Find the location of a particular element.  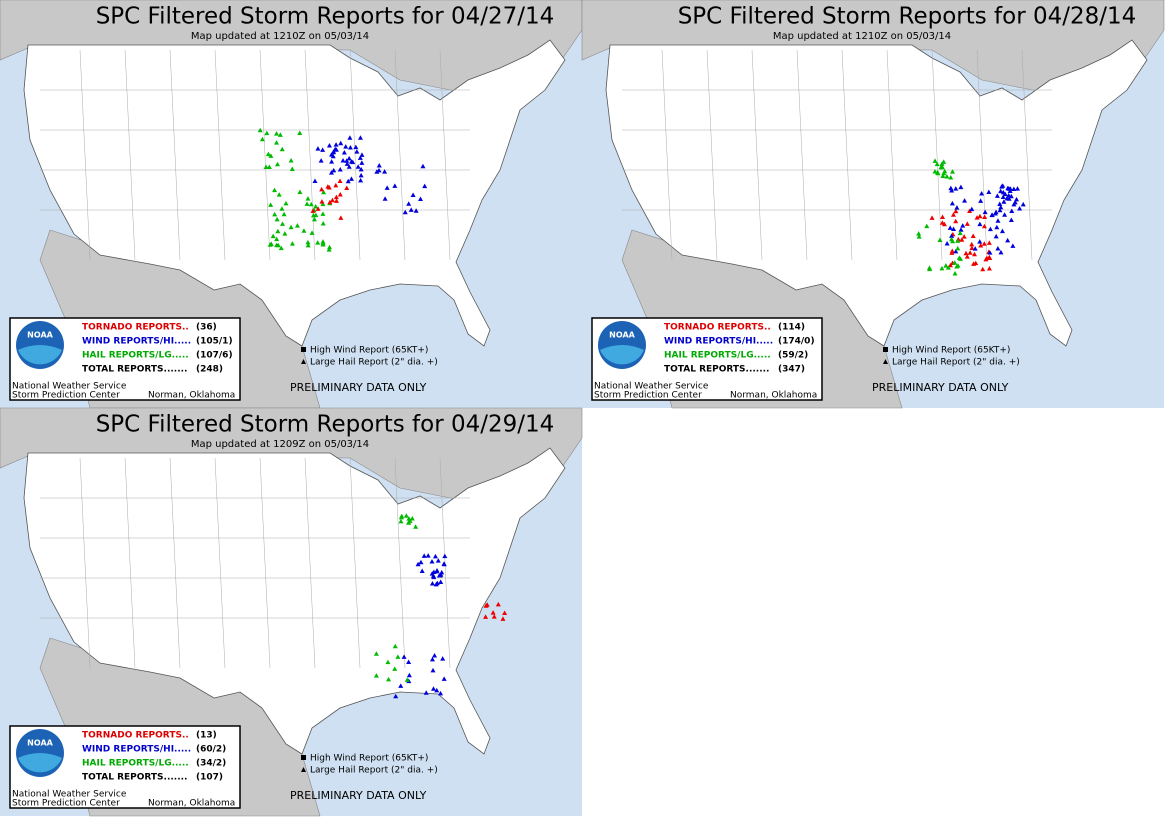

map-updated: Map updated at 1209Z on 05/03/14 is located at coordinates (280, 444).